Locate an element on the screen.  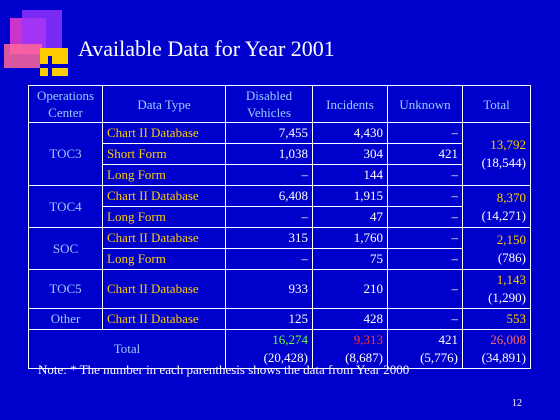
number-cell: 1,760 is located at coordinates (350, 238).